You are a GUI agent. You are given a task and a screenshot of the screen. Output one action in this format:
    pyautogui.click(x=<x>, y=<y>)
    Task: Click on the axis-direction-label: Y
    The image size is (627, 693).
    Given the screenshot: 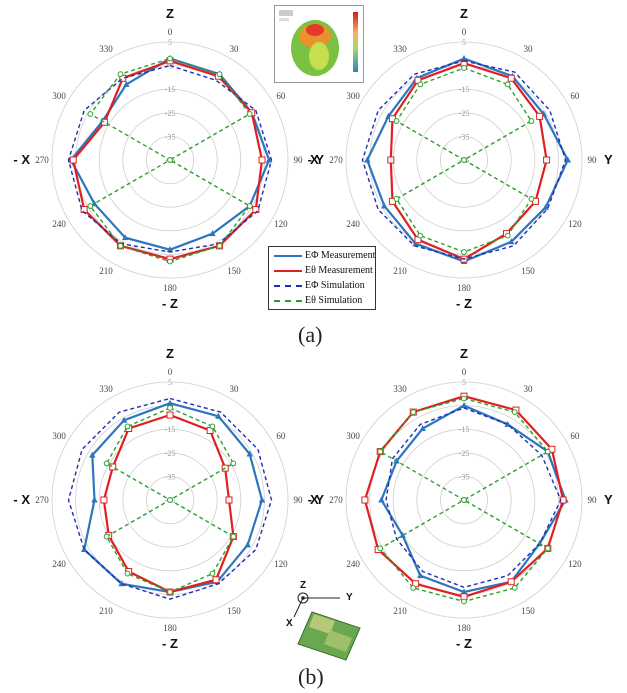 What is the action you would take?
    pyautogui.click(x=608, y=159)
    